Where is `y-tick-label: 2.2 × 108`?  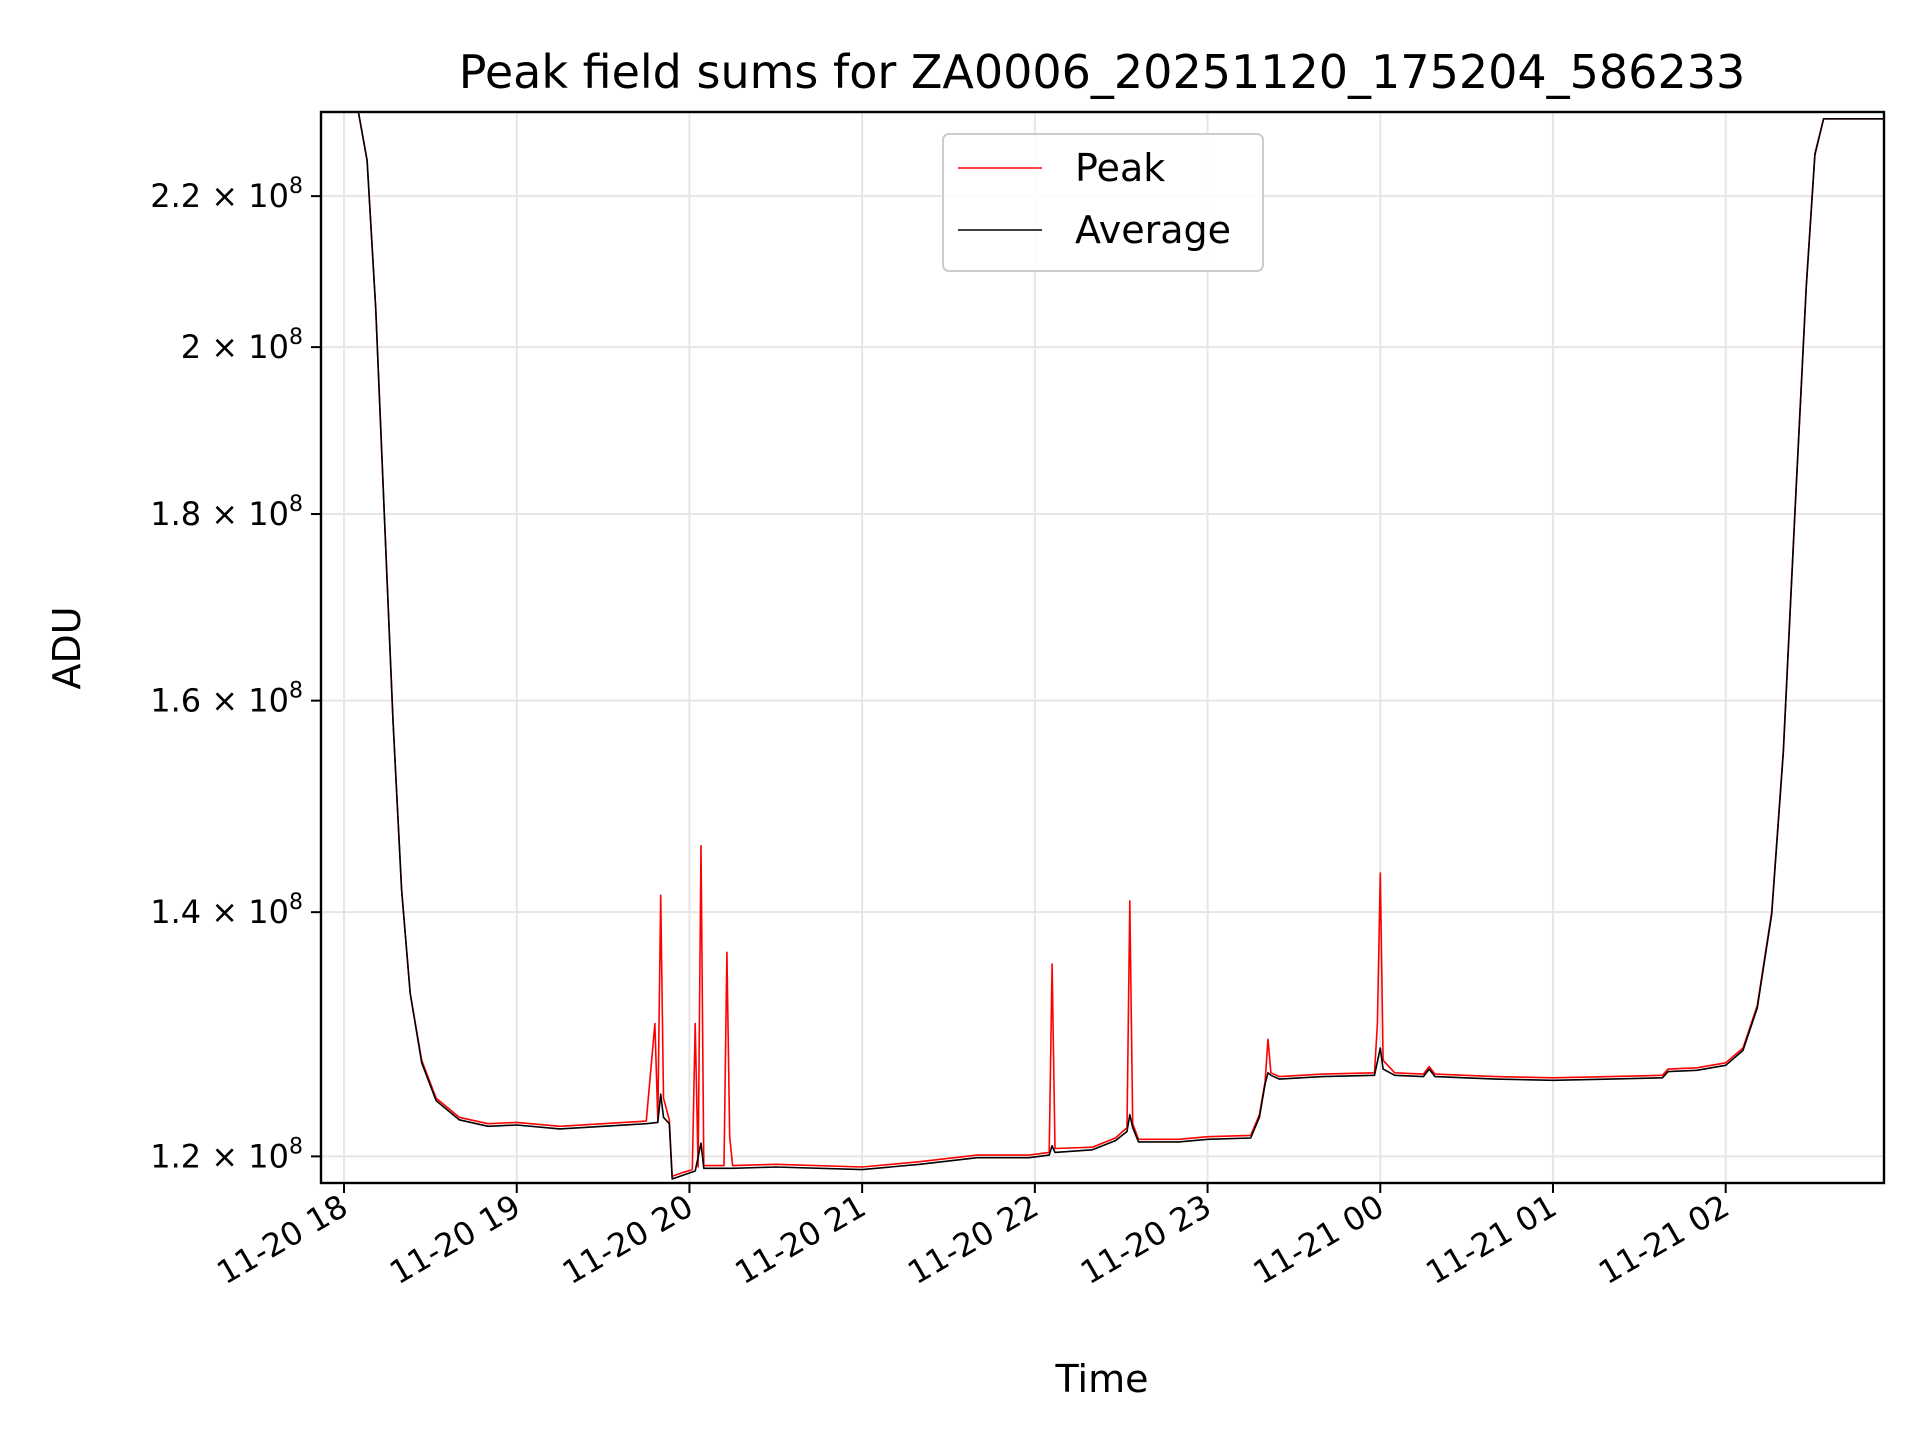 y-tick-label: 2.2 × 108 is located at coordinates (226, 194).